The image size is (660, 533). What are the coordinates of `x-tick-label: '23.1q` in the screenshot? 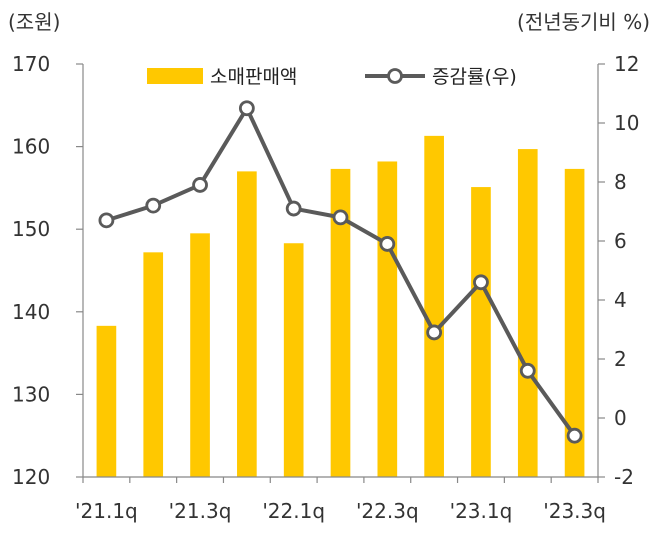 It's located at (481, 511).